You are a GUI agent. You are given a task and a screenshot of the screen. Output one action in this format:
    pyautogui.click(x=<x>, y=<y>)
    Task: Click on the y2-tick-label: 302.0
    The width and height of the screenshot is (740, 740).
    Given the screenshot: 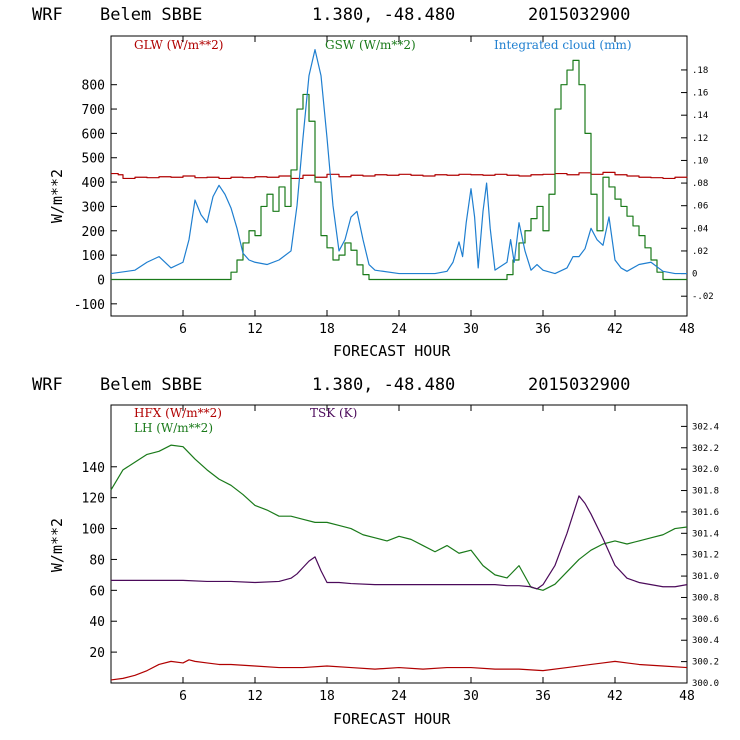 What is the action you would take?
    pyautogui.click(x=705, y=470)
    